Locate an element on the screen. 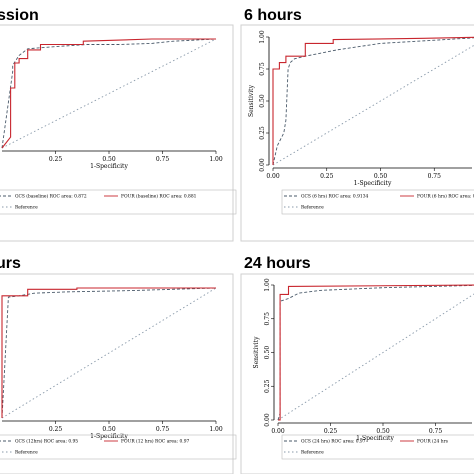 This screenshot has width=474, height=474. legend-label: GCS (12hrs) ROC area: 0.95 is located at coordinates (46, 442).